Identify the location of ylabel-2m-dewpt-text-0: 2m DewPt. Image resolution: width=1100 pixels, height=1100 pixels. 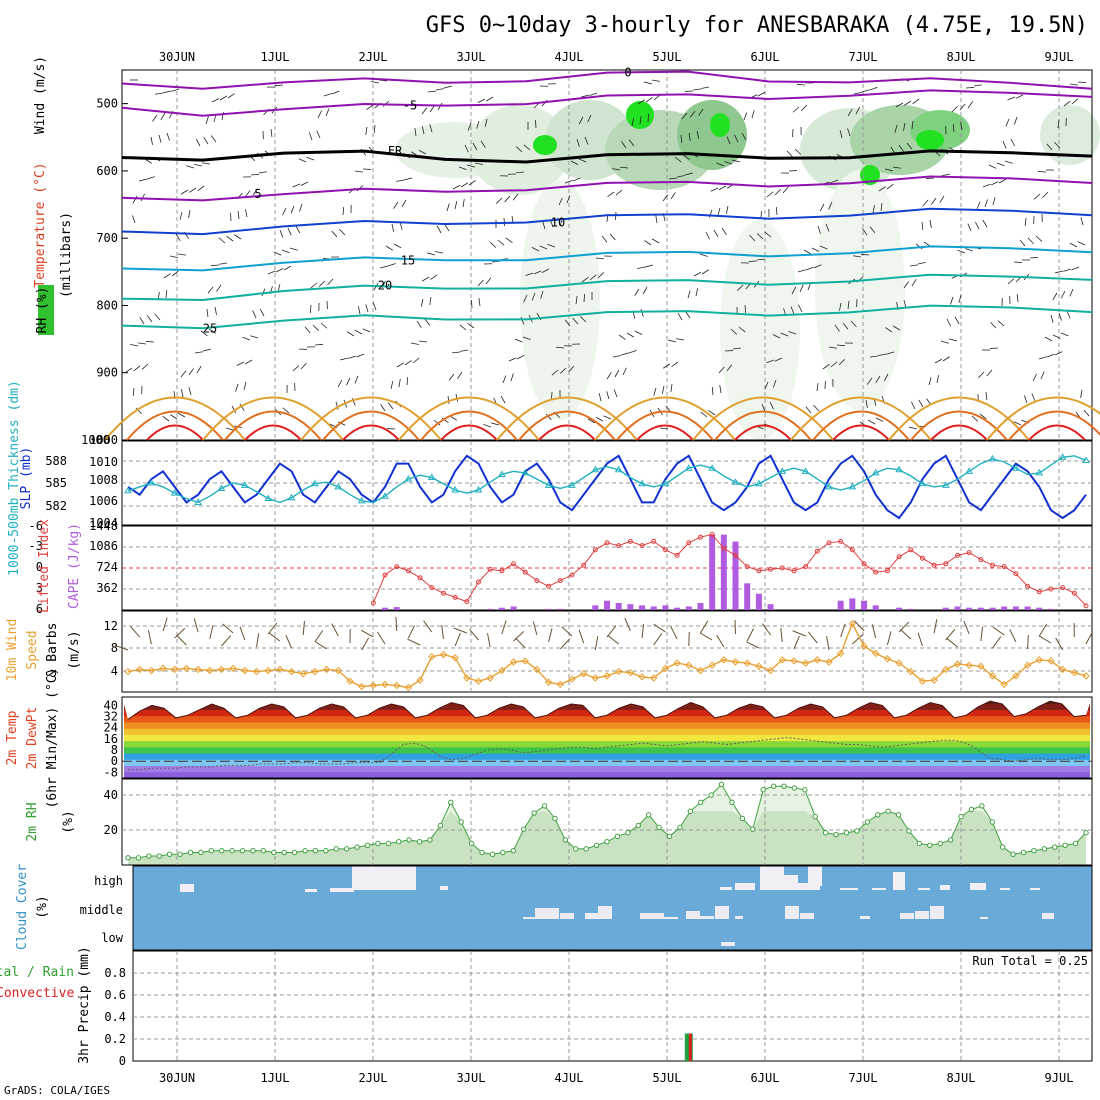
(32, 738).